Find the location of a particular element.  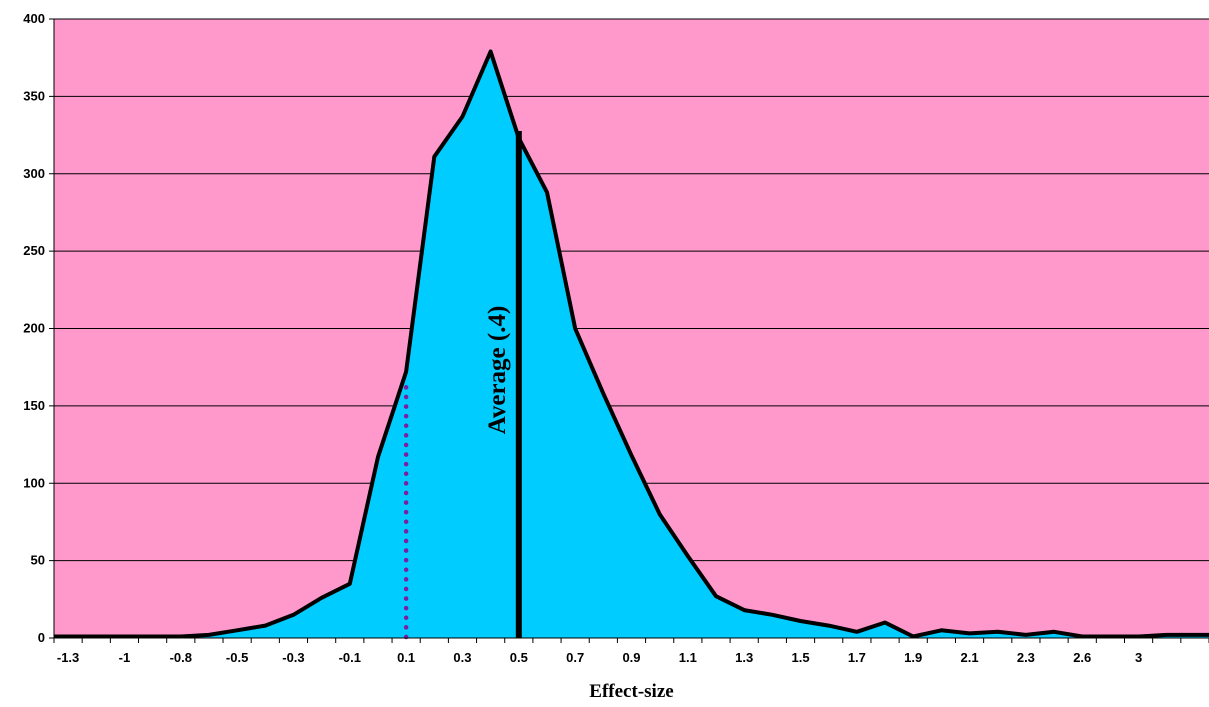

x-tick-label: 0.9 is located at coordinates (631, 657).